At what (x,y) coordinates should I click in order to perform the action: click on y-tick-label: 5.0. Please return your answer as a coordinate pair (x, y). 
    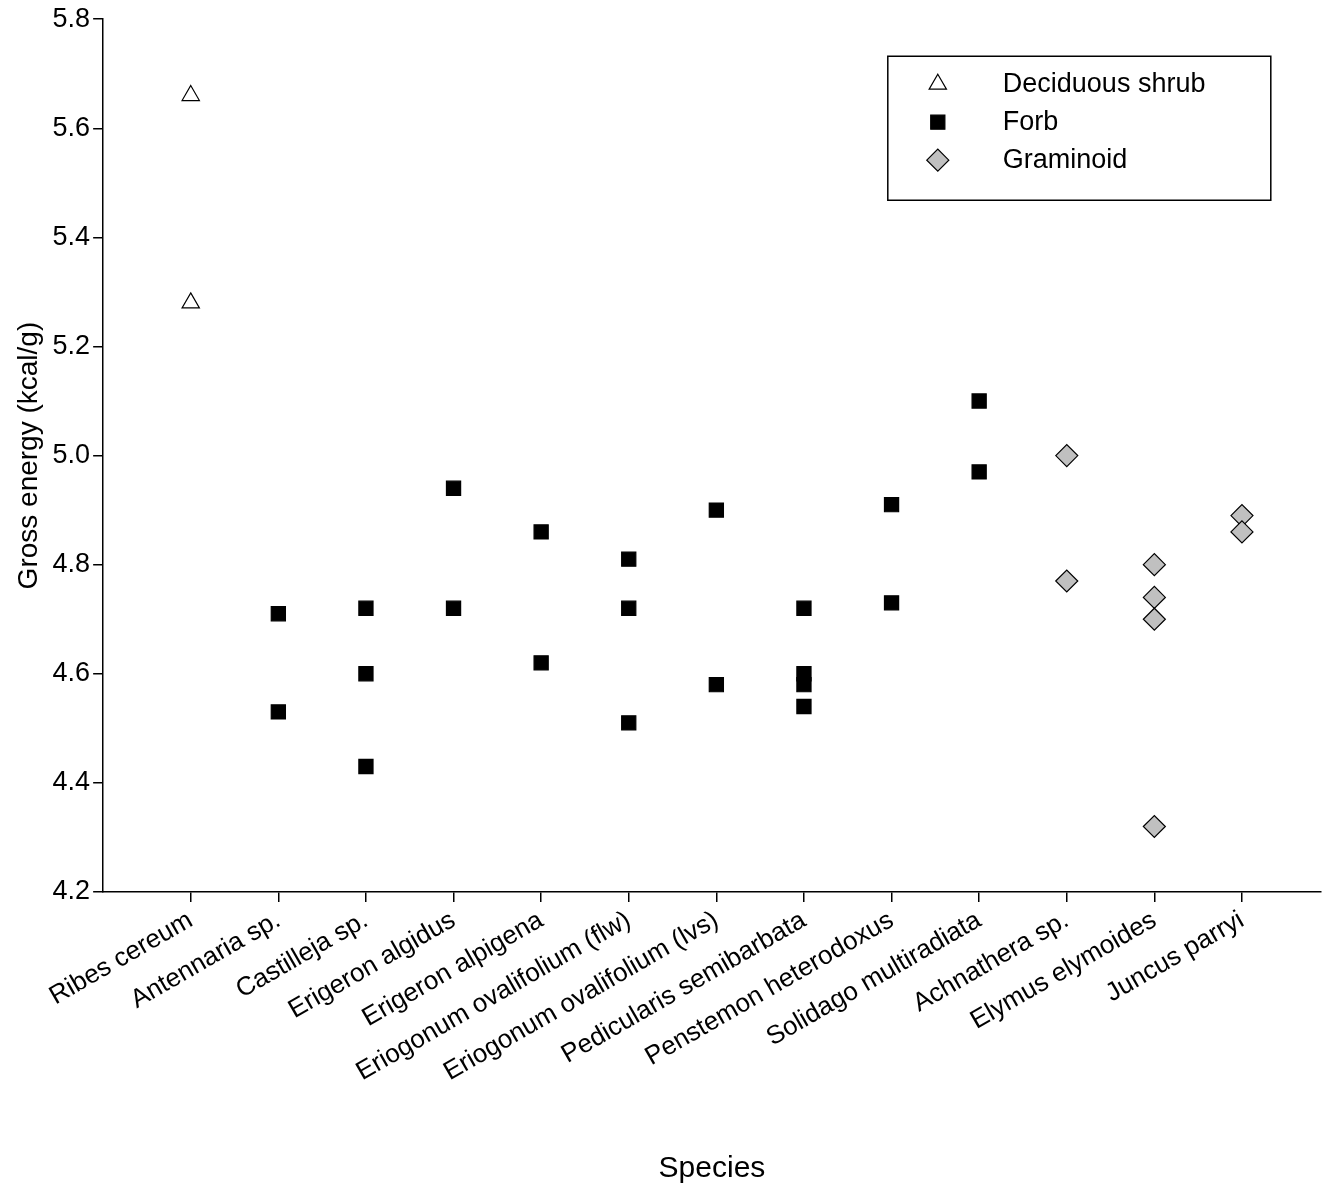
    Looking at the image, I should click on (71, 454).